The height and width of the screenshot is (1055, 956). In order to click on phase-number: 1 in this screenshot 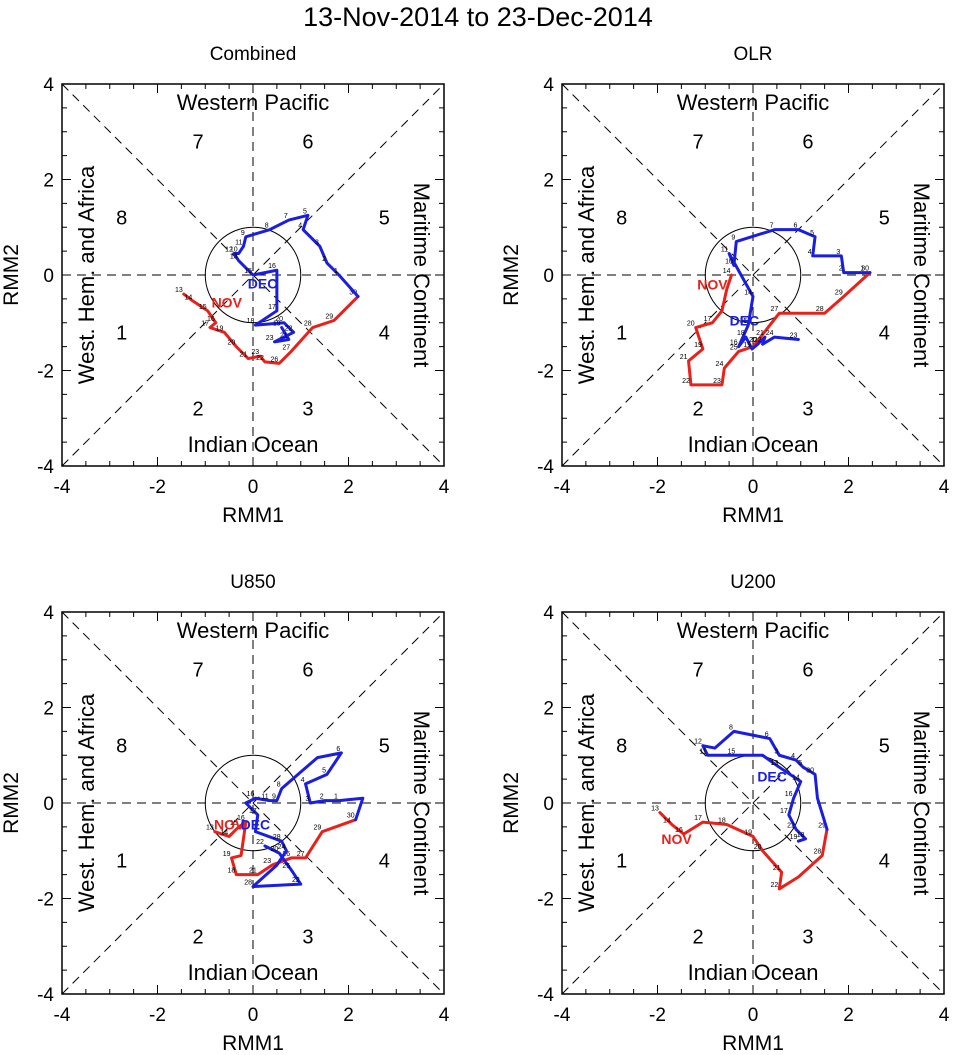, I will do `click(621, 333)`.